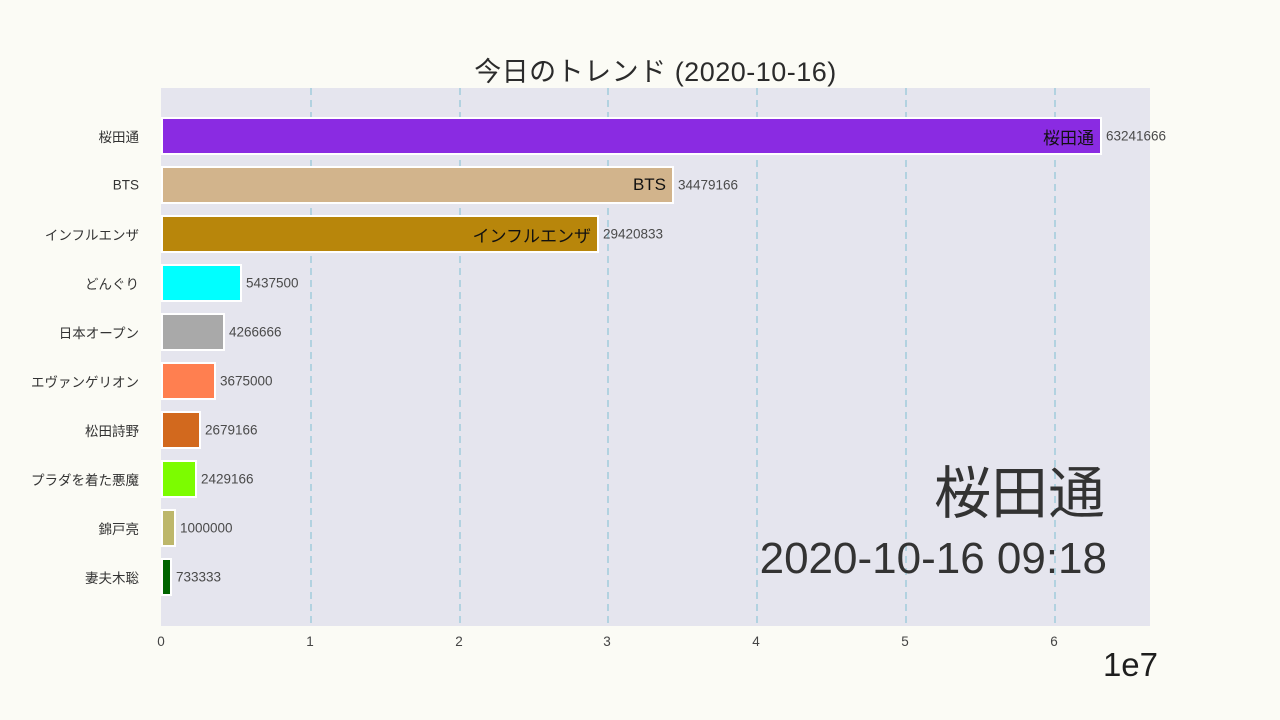 Image resolution: width=1280 pixels, height=720 pixels. Describe the element at coordinates (1130, 664) in the screenshot. I see `x-axis-offset-label: 1e7` at that location.